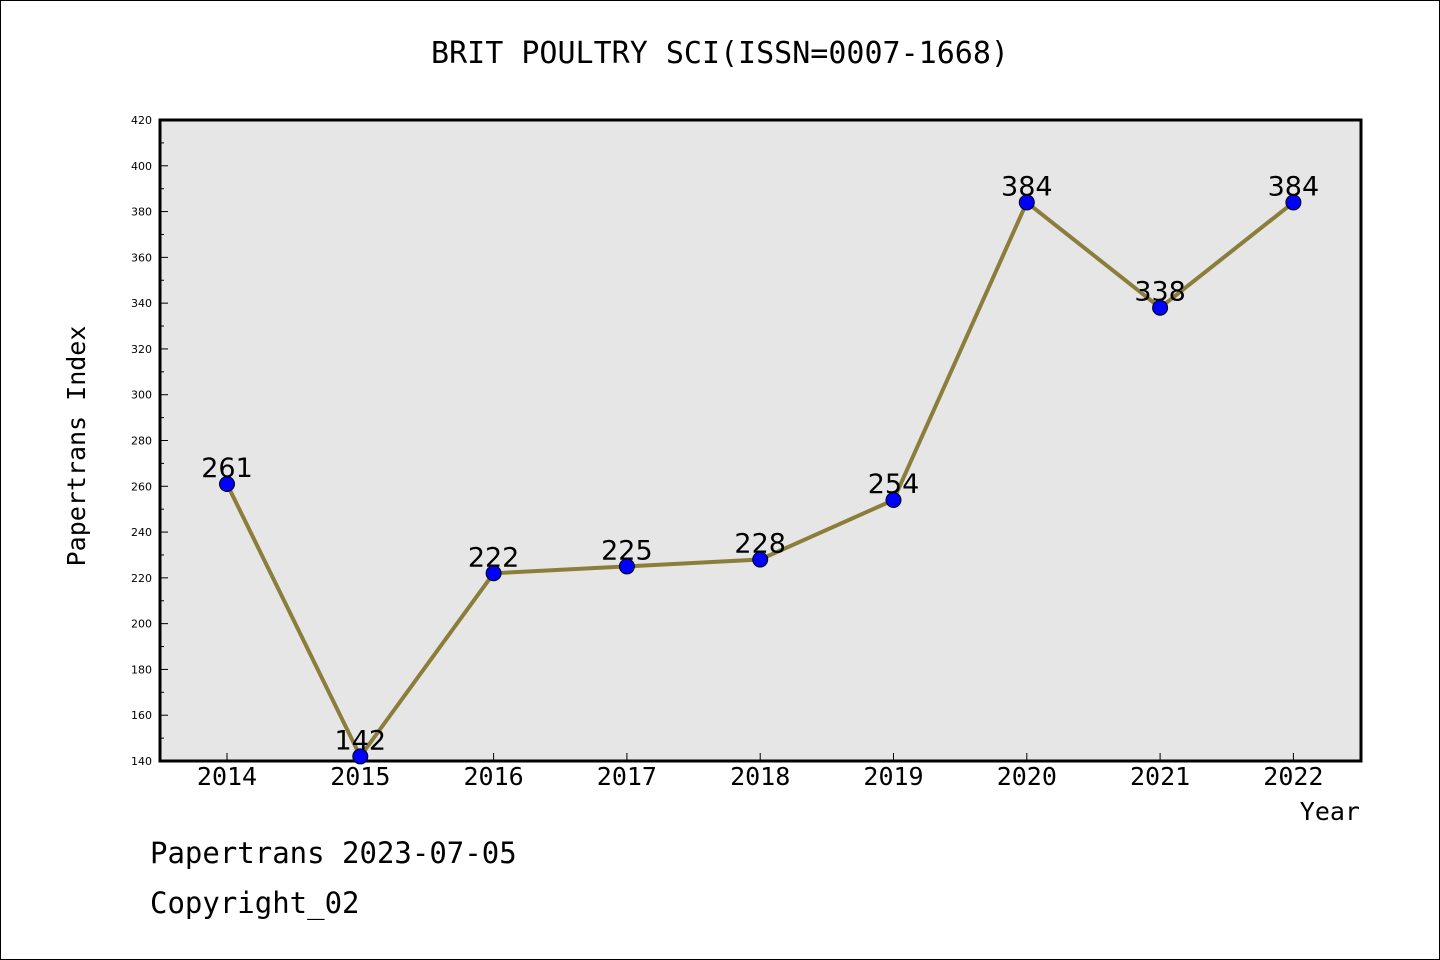  Describe the element at coordinates (227, 776) in the screenshot. I see `x-tick-label: 2014` at that location.